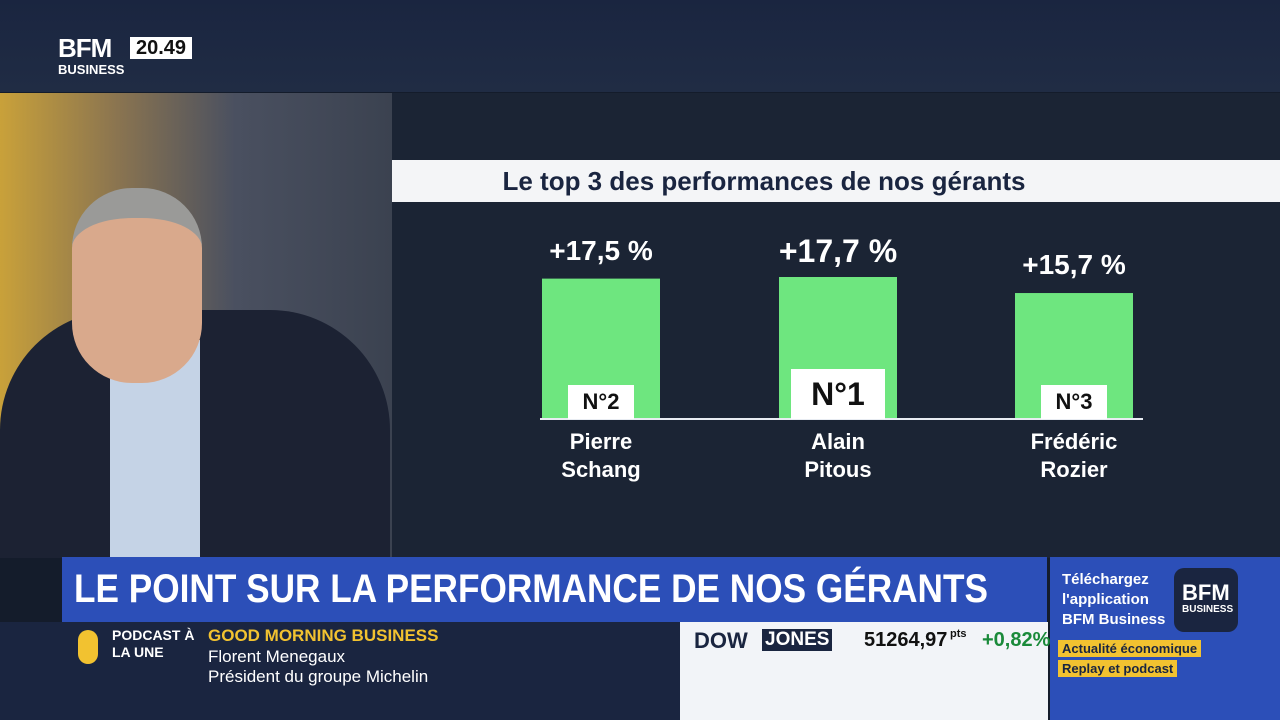 The width and height of the screenshot is (1280, 720). I want to click on ticker-index: DOW, so click(721, 640).